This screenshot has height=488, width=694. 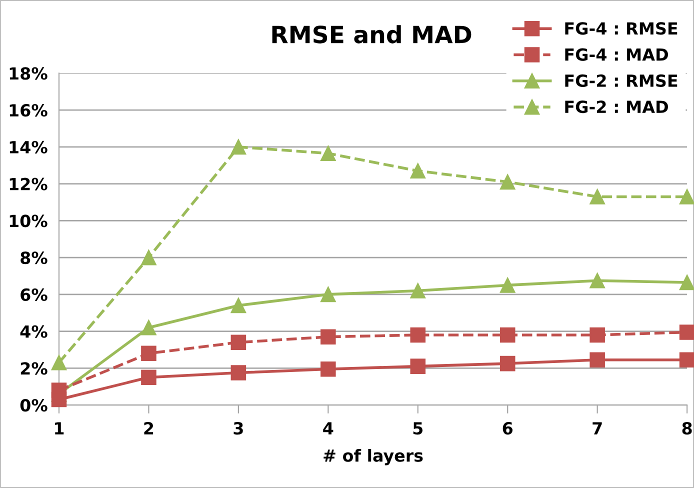 I want to click on y-tick-label: 10%, so click(x=29, y=221).